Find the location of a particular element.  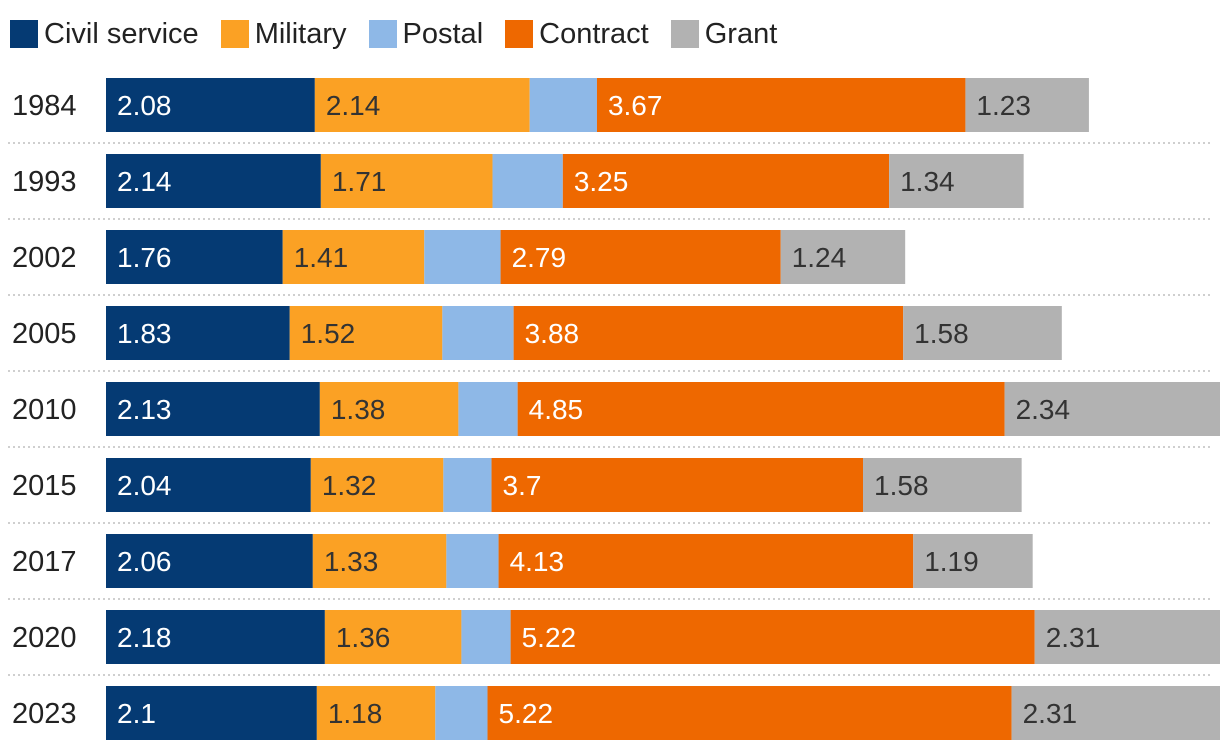

data-label: 3.88 is located at coordinates (552, 333).